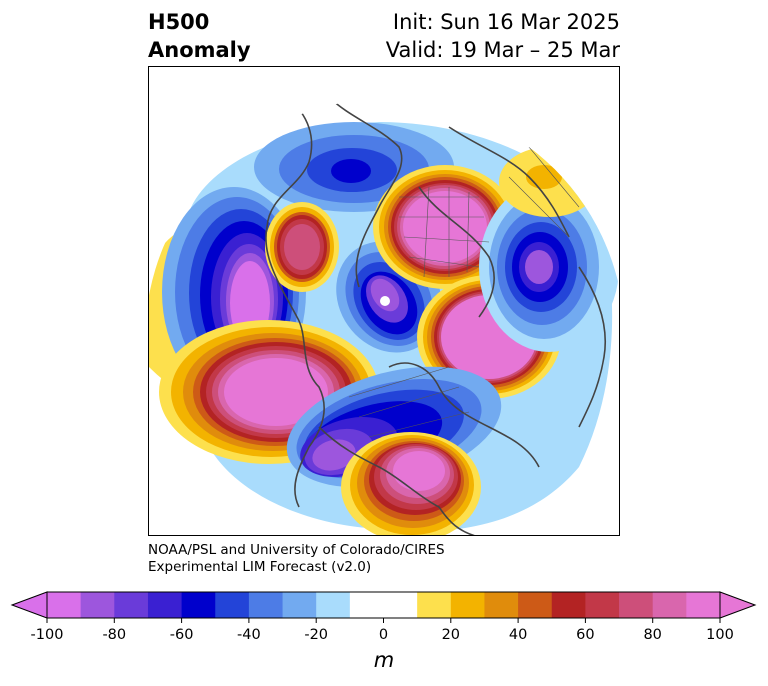 The width and height of the screenshot is (768, 686). Describe the element at coordinates (249, 635) in the screenshot. I see `colorbar-tick-label: -40` at that location.